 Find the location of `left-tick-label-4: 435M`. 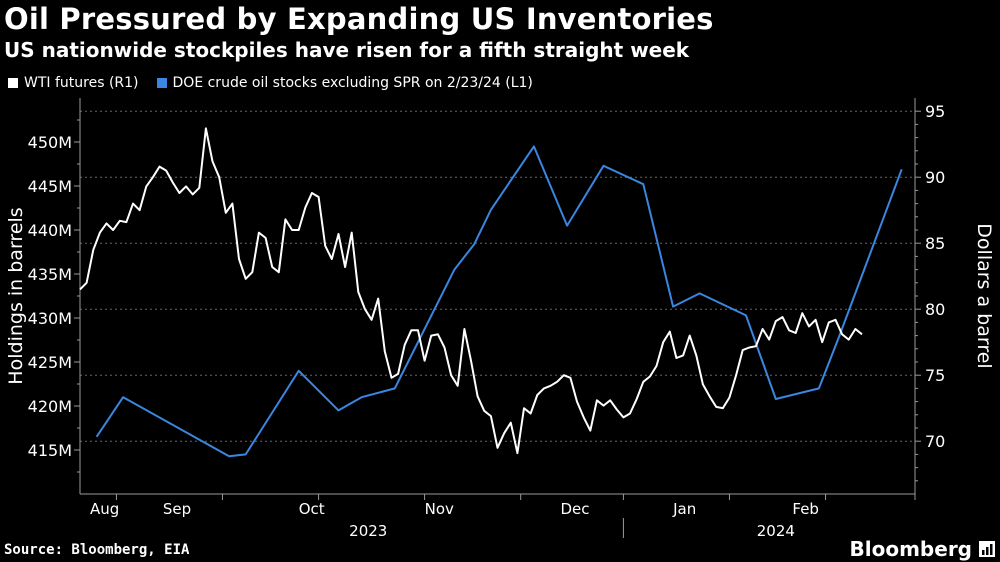

left-tick-label-4: 435M is located at coordinates (50, 274).